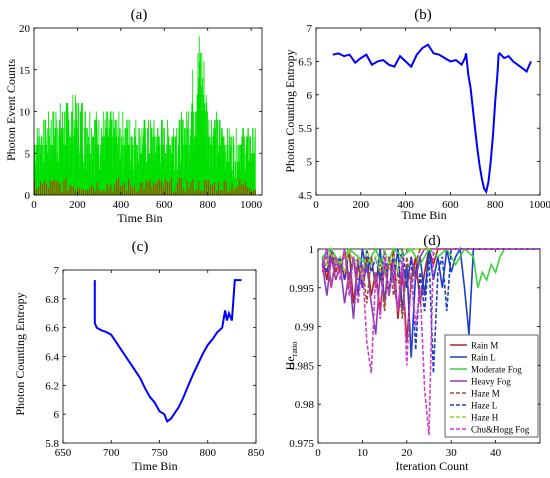 The height and width of the screenshot is (478, 550). I want to click on svg-text: Heratio, so click(291, 356).